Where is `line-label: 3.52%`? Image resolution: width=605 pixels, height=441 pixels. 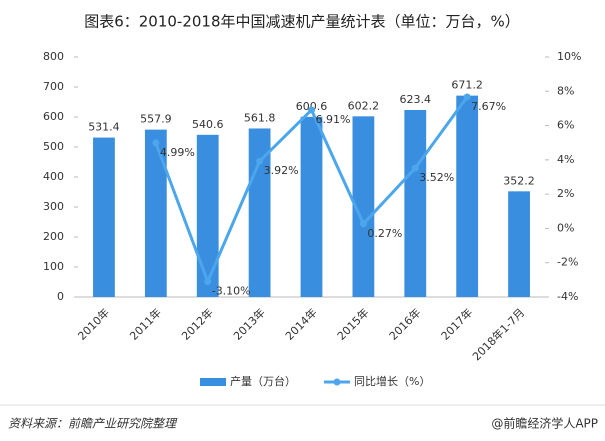 line-label: 3.52% is located at coordinates (436, 177).